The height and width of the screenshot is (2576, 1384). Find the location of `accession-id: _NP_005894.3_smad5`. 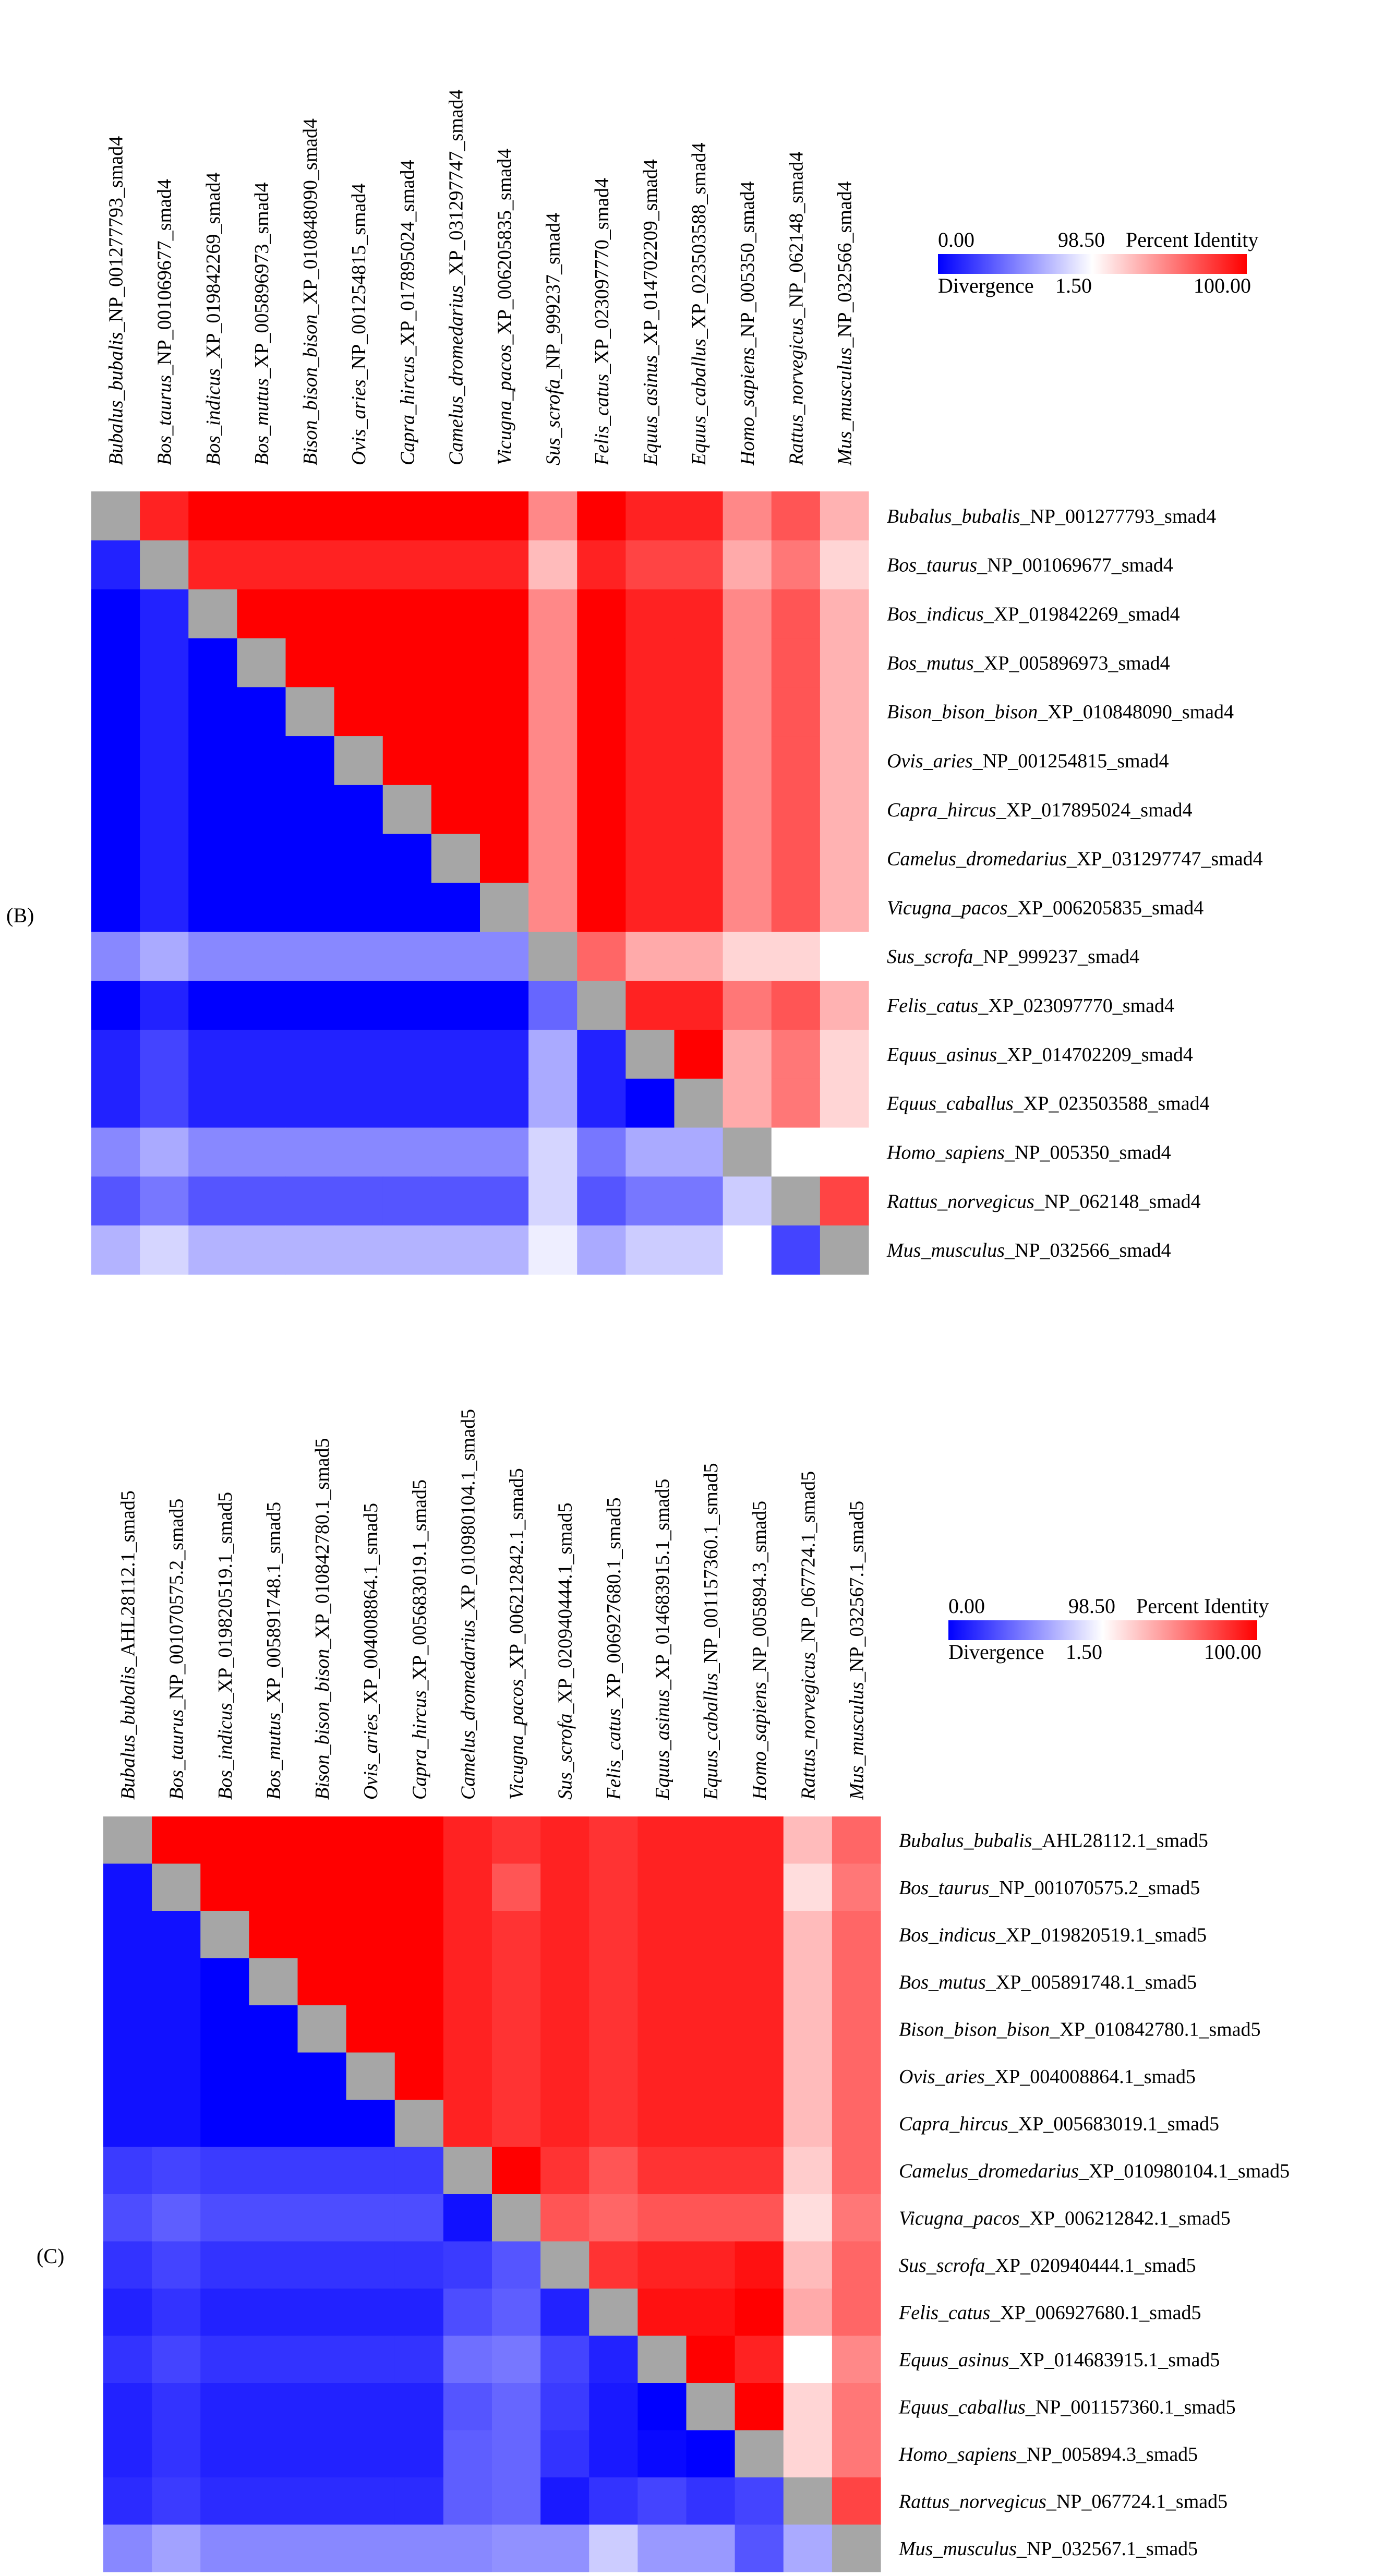

accession-id: _NP_005894.3_smad5 is located at coordinates (760, 1591).